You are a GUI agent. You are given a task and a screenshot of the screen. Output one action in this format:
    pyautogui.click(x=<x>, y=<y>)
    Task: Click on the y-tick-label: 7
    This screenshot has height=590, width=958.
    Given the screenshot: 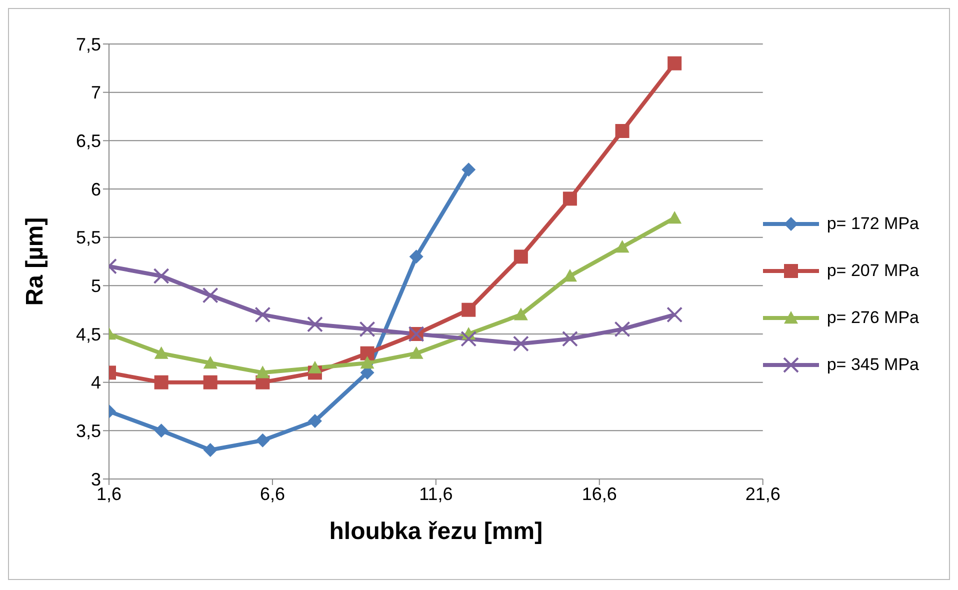 What is the action you would take?
    pyautogui.click(x=95, y=92)
    